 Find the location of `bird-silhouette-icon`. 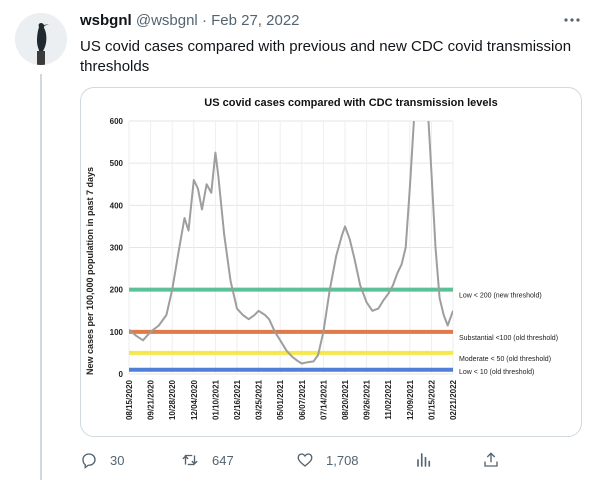

bird-silhouette-icon is located at coordinates (41, 39).